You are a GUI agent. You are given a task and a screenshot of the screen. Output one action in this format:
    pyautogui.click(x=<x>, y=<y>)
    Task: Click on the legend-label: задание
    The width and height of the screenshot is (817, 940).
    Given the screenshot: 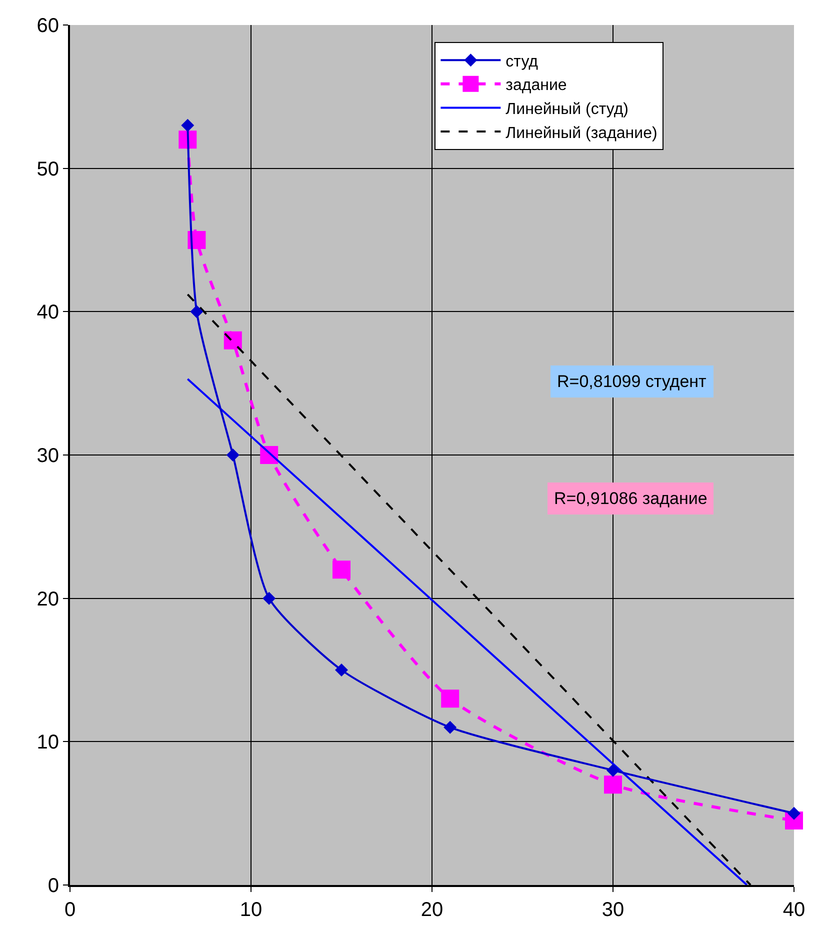 What is the action you would take?
    pyautogui.click(x=536, y=85)
    